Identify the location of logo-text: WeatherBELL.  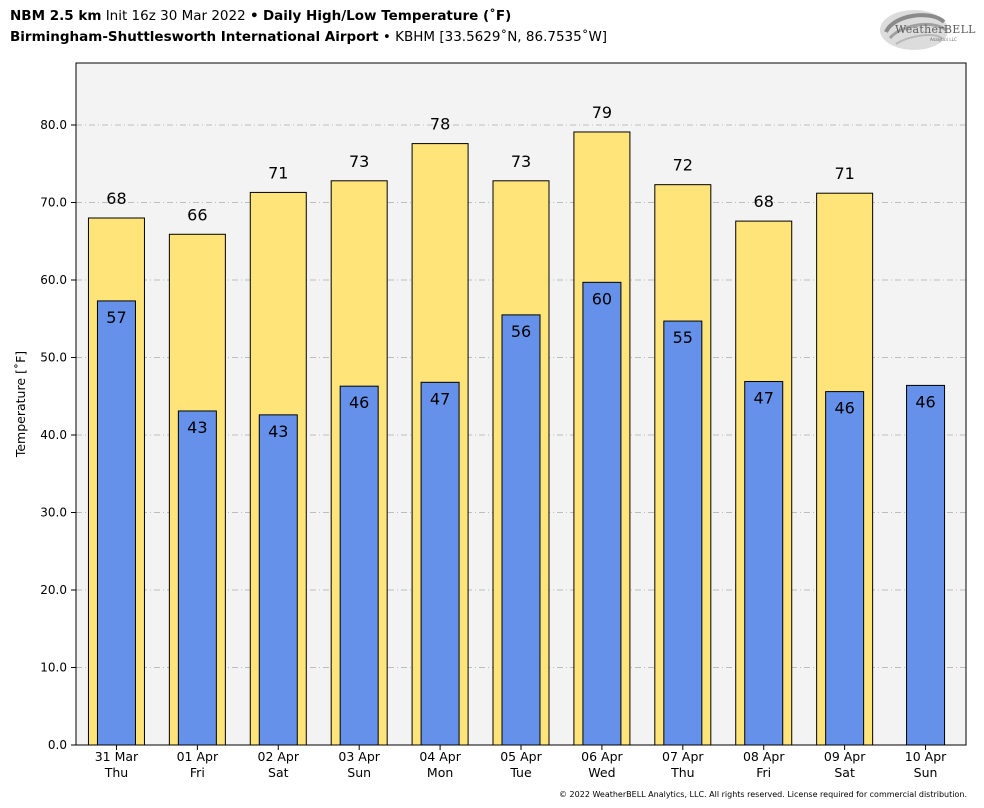
(935, 29).